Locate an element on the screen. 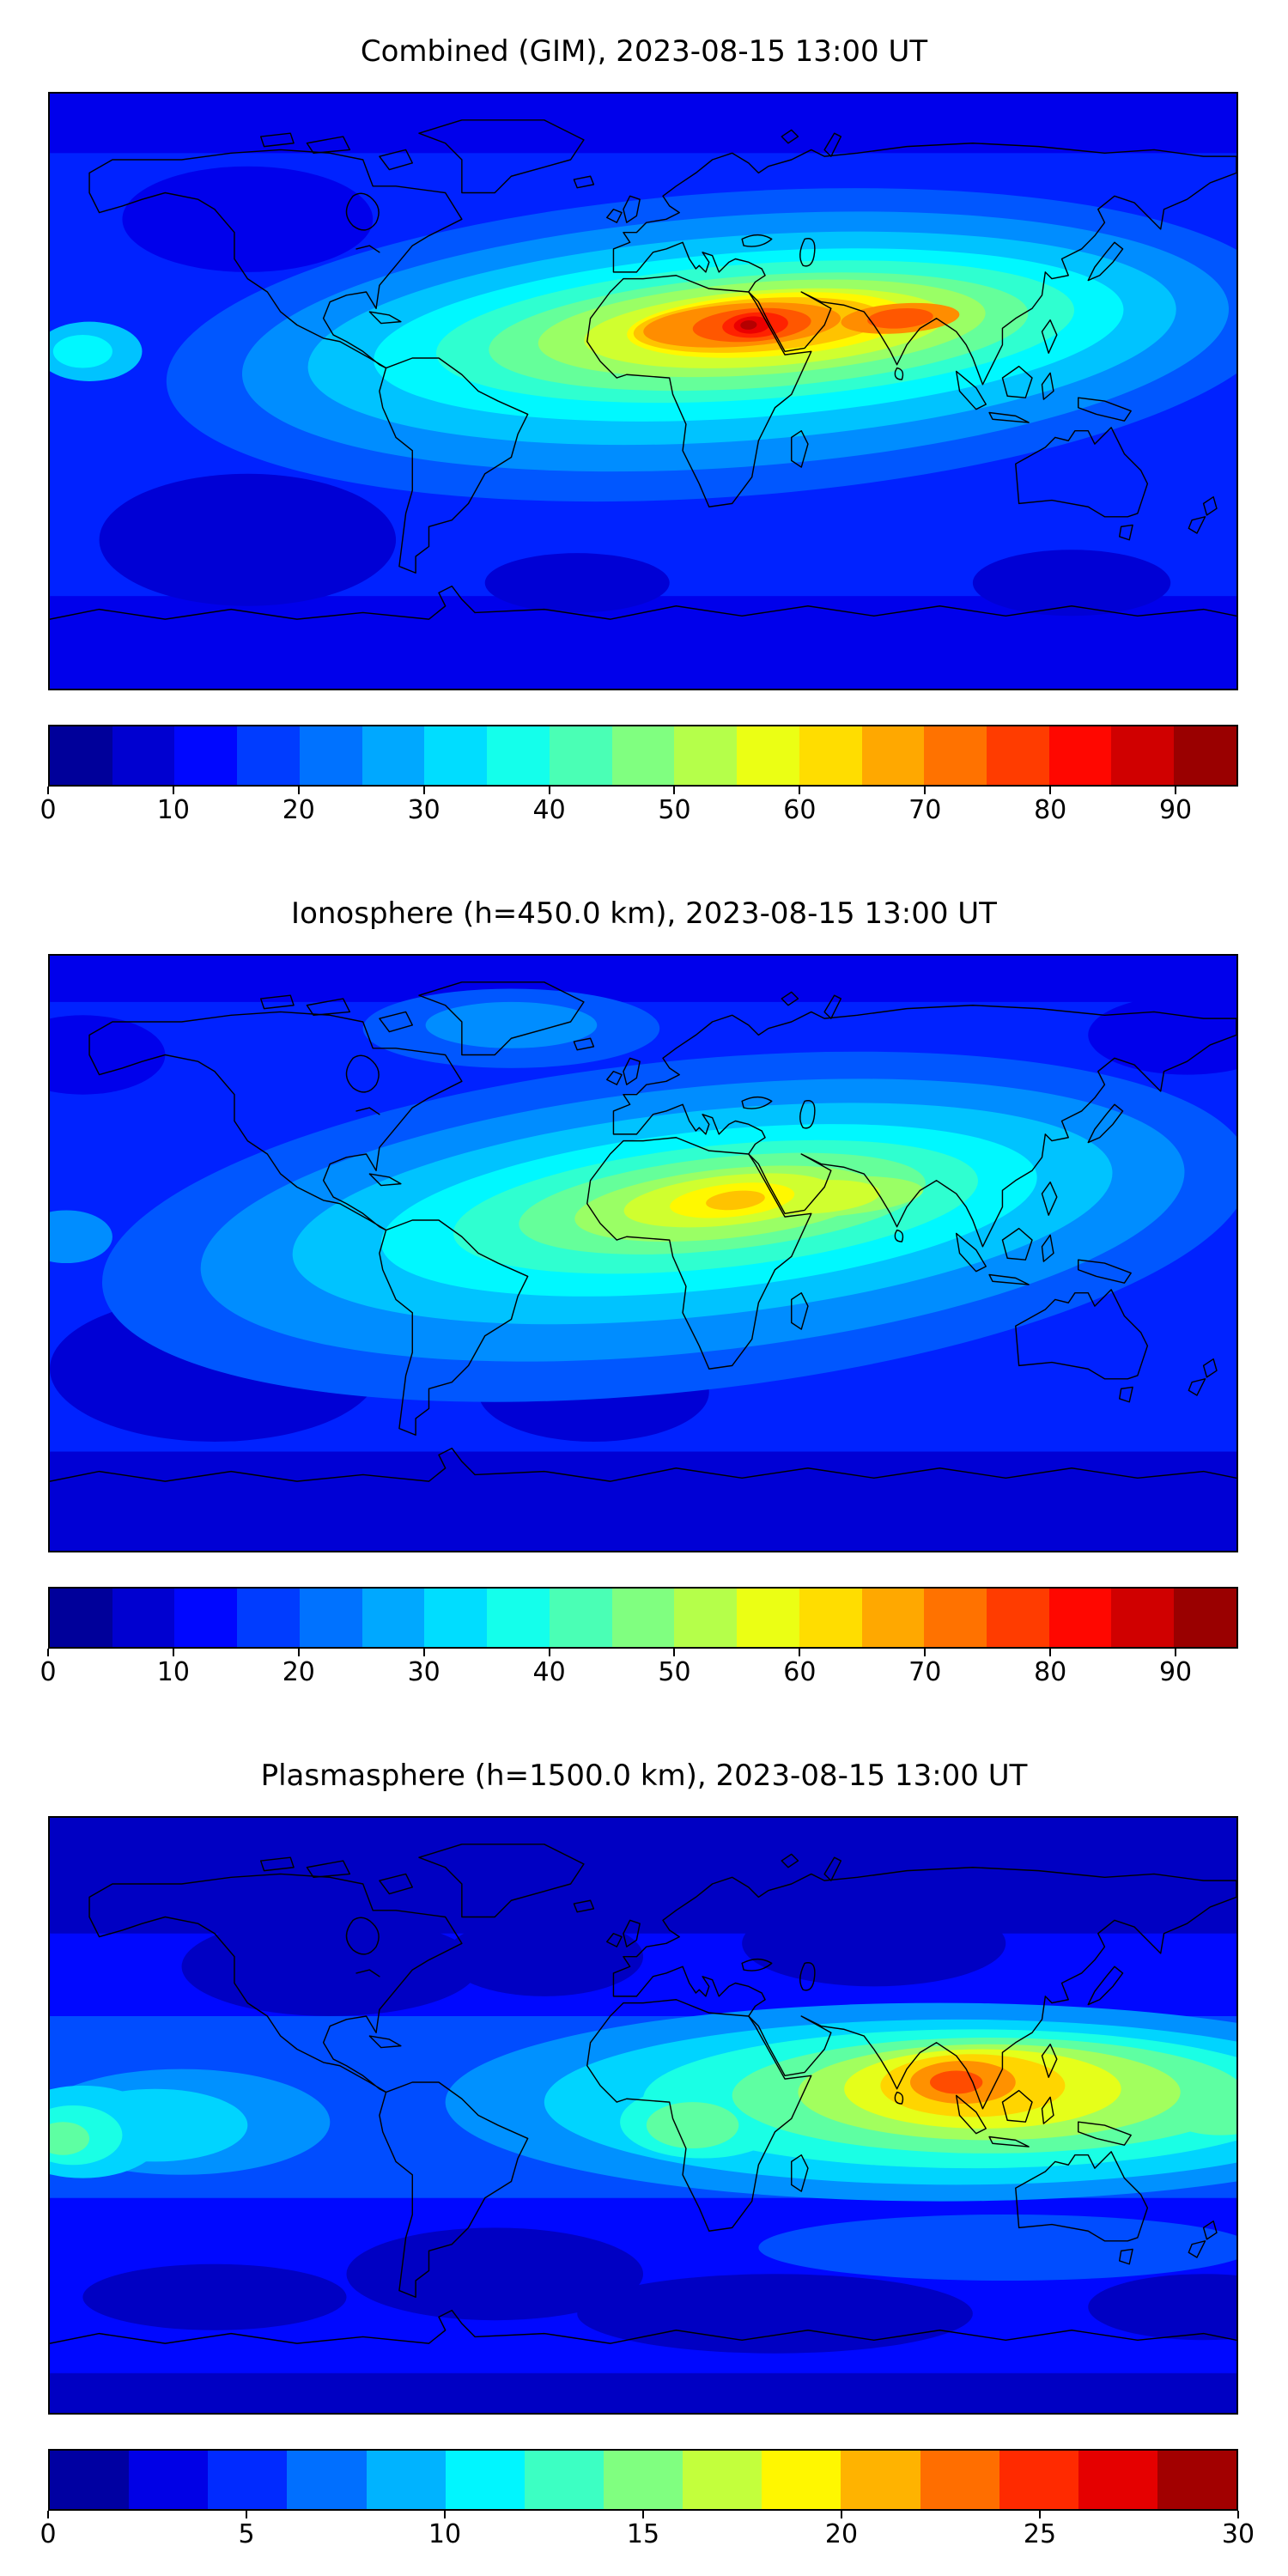  colorbar-tick-label: 25 is located at coordinates (1040, 2534).